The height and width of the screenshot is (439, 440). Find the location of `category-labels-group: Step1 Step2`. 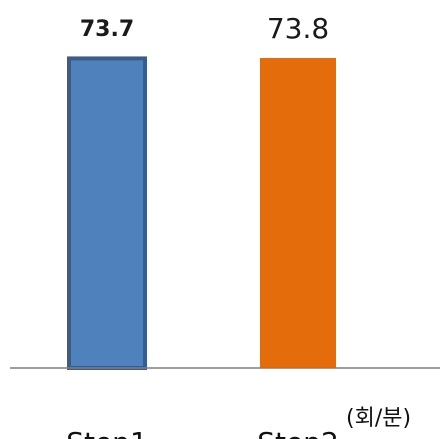

category-labels-group: Step1 Step2 is located at coordinates (202, 432).